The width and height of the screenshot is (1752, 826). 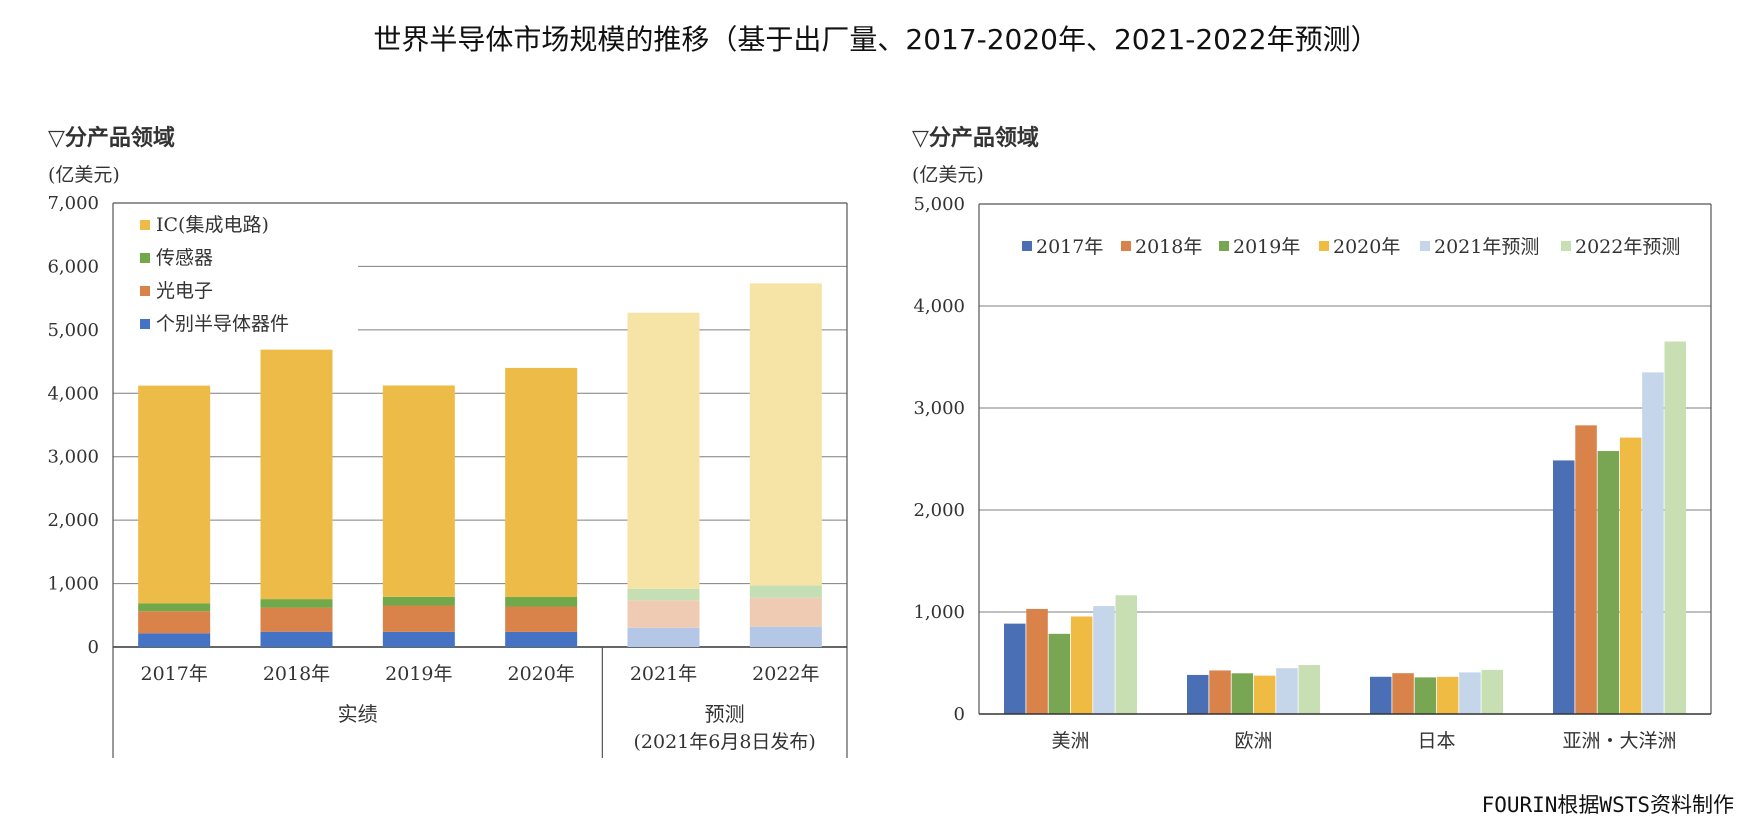 I want to click on x-tick-label: 2018年, so click(x=296, y=674).